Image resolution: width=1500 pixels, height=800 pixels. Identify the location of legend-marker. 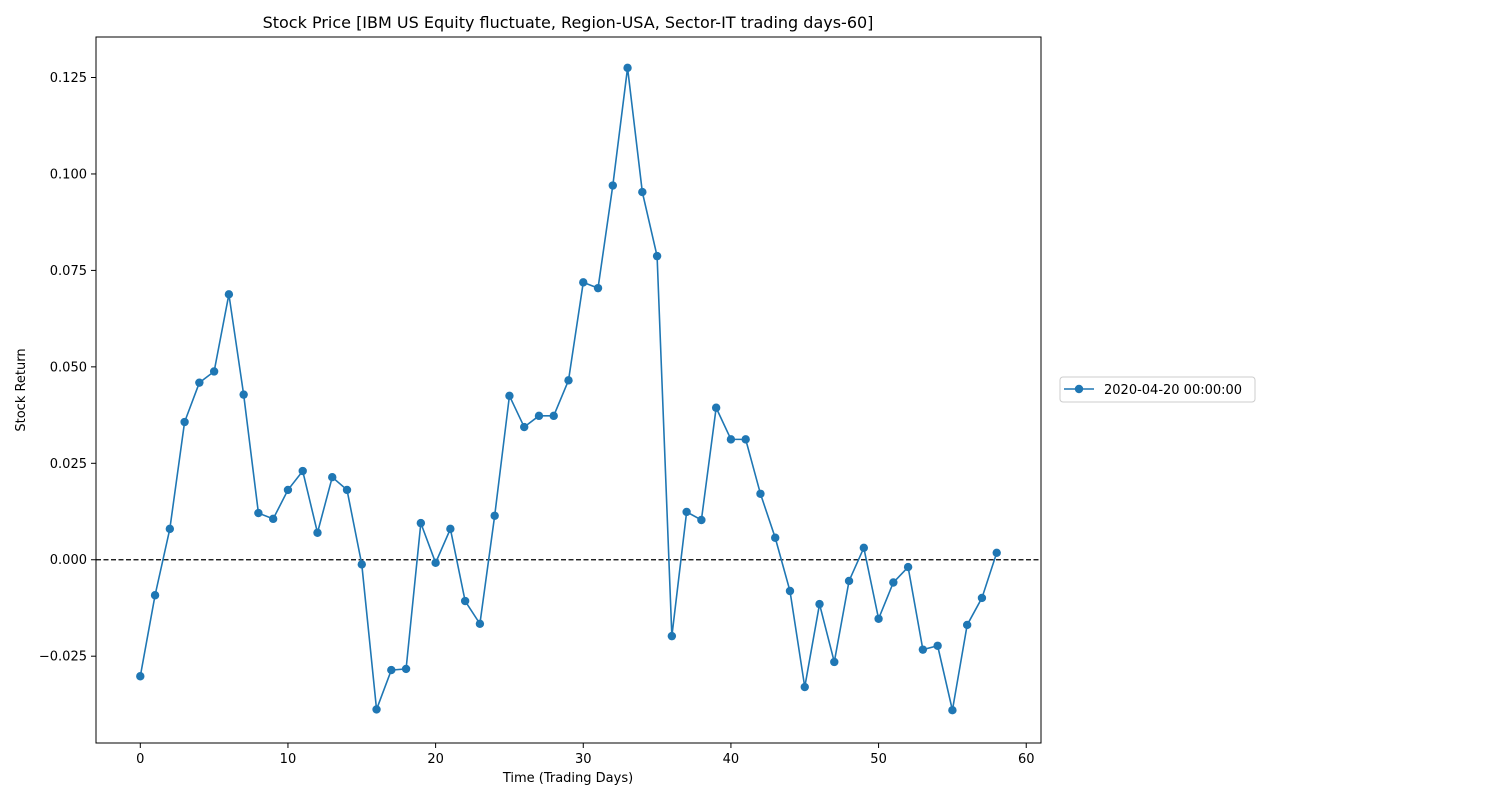
(1079, 389).